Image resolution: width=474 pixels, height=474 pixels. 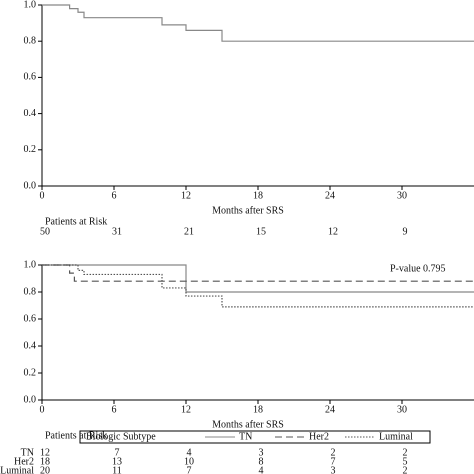 What do you see at coordinates (319, 436) in the screenshot?
I see `legend-label: Her2` at bounding box center [319, 436].